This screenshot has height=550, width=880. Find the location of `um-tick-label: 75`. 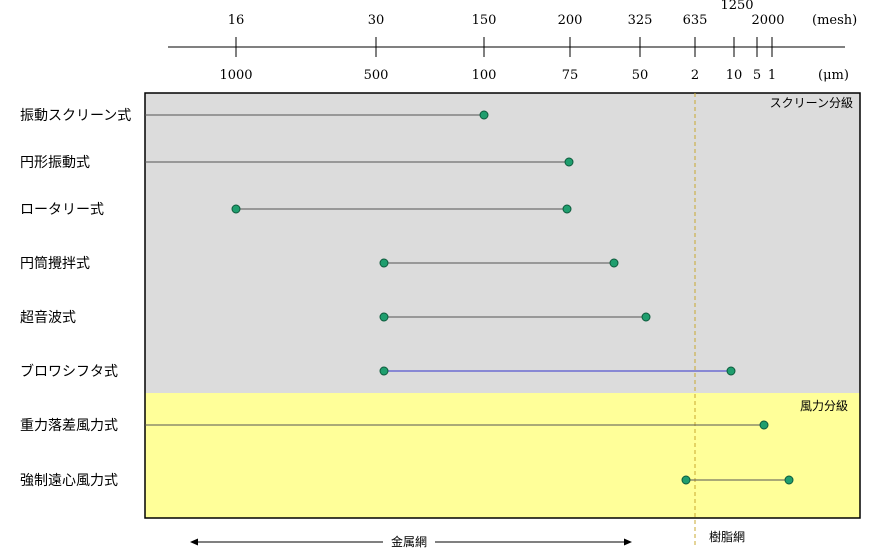

um-tick-label: 75 is located at coordinates (570, 75).